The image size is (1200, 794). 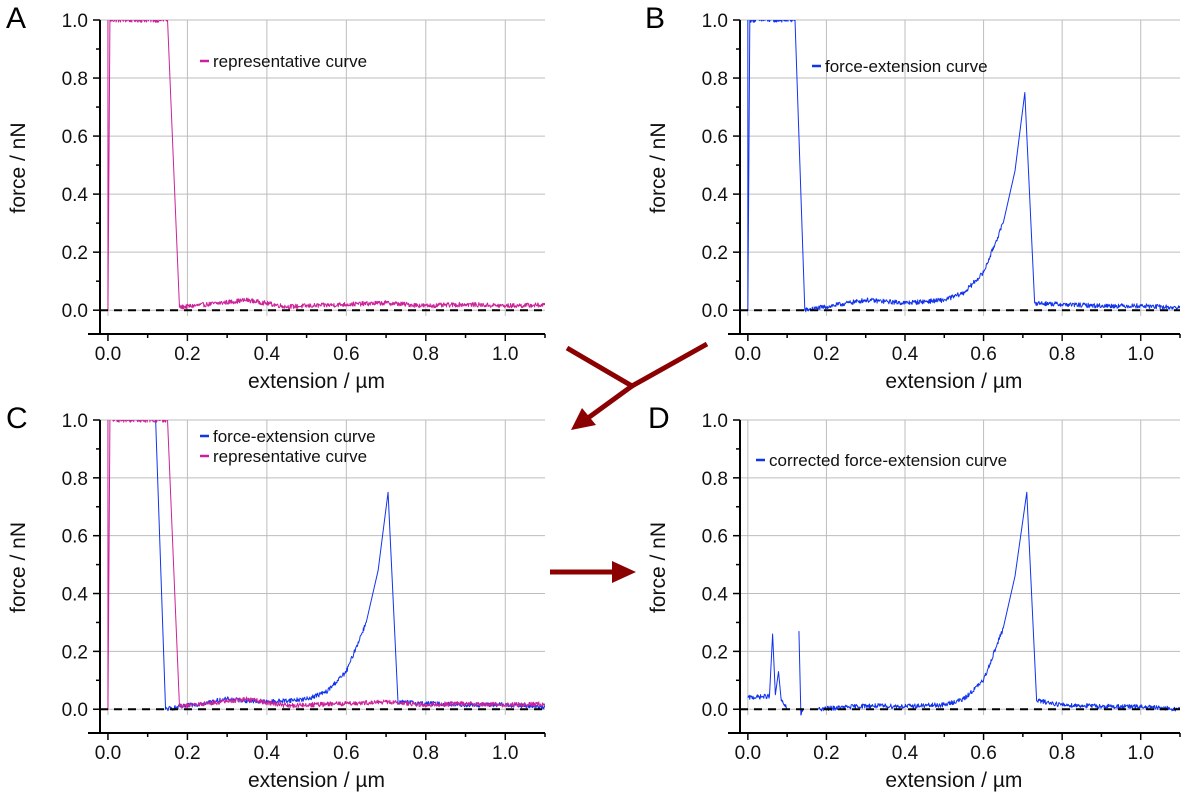 What do you see at coordinates (583, 419) in the screenshot?
I see `merge-arrow-head` at bounding box center [583, 419].